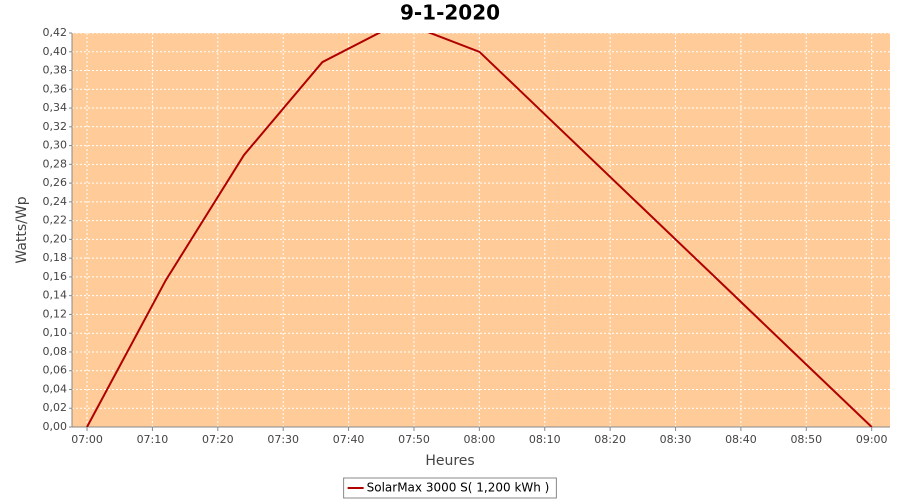 The image size is (900, 500). What do you see at coordinates (87, 439) in the screenshot?
I see `x-tick-label: 07:00` at bounding box center [87, 439].